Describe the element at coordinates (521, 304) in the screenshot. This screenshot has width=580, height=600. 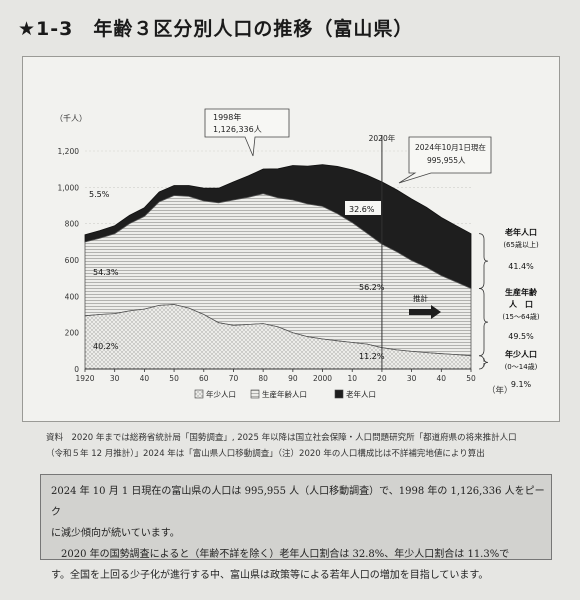
I see `right-label-name: 人 口` at that location.